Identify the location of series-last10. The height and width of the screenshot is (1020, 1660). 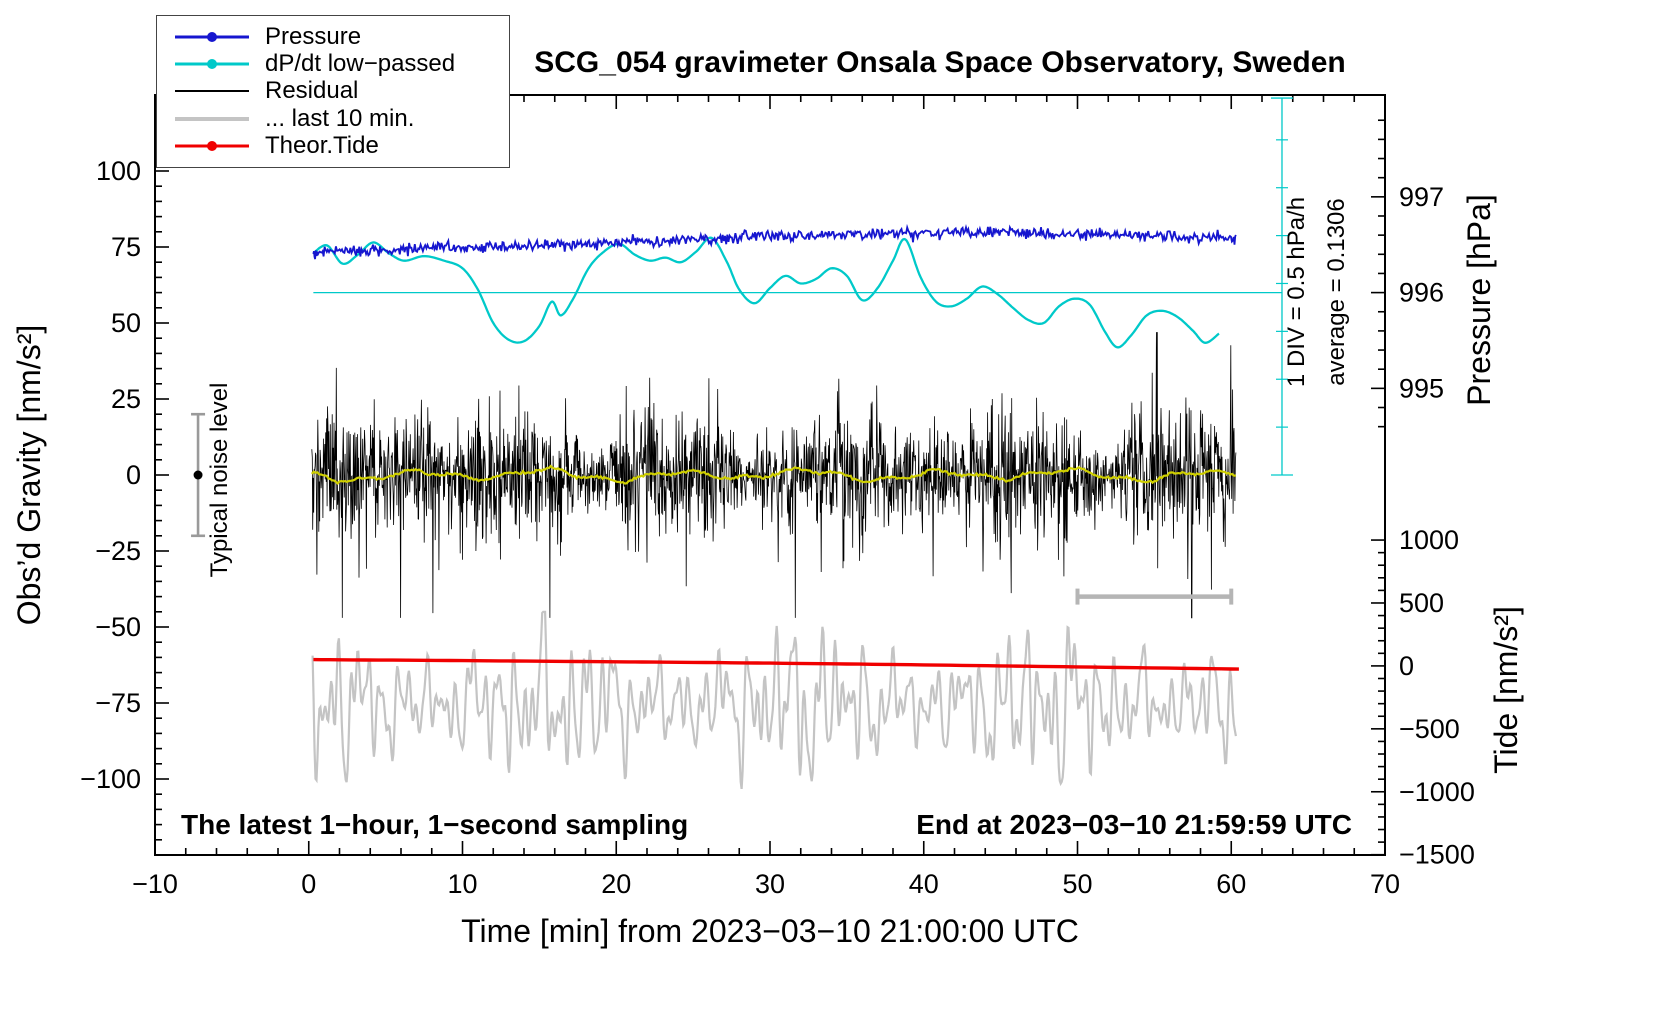
(774, 700).